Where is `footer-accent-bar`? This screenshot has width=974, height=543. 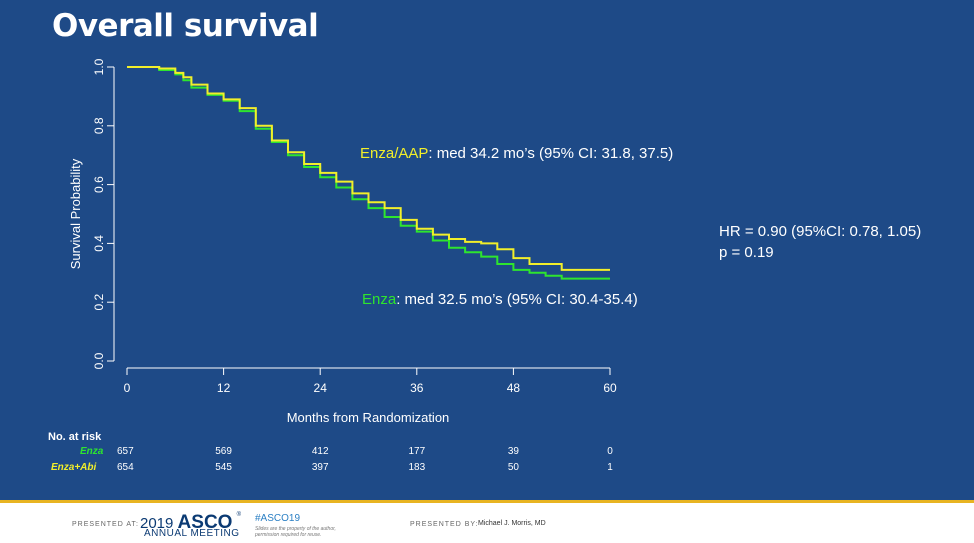
footer-accent-bar is located at coordinates (487, 501).